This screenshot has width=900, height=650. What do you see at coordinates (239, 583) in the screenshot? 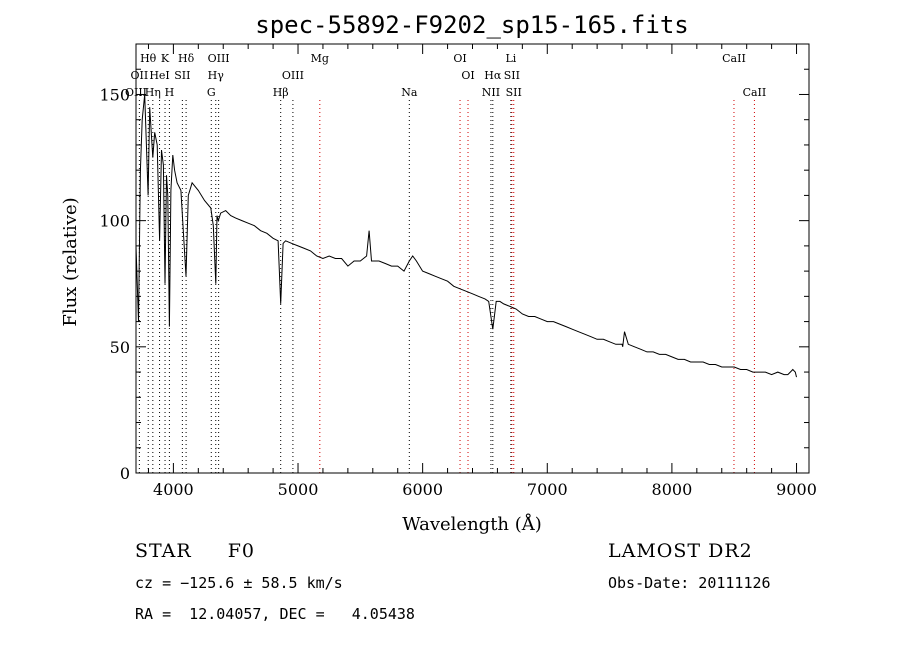
I see `redshift-text: cz = −125.6 ± 58.5 km/s` at bounding box center [239, 583].